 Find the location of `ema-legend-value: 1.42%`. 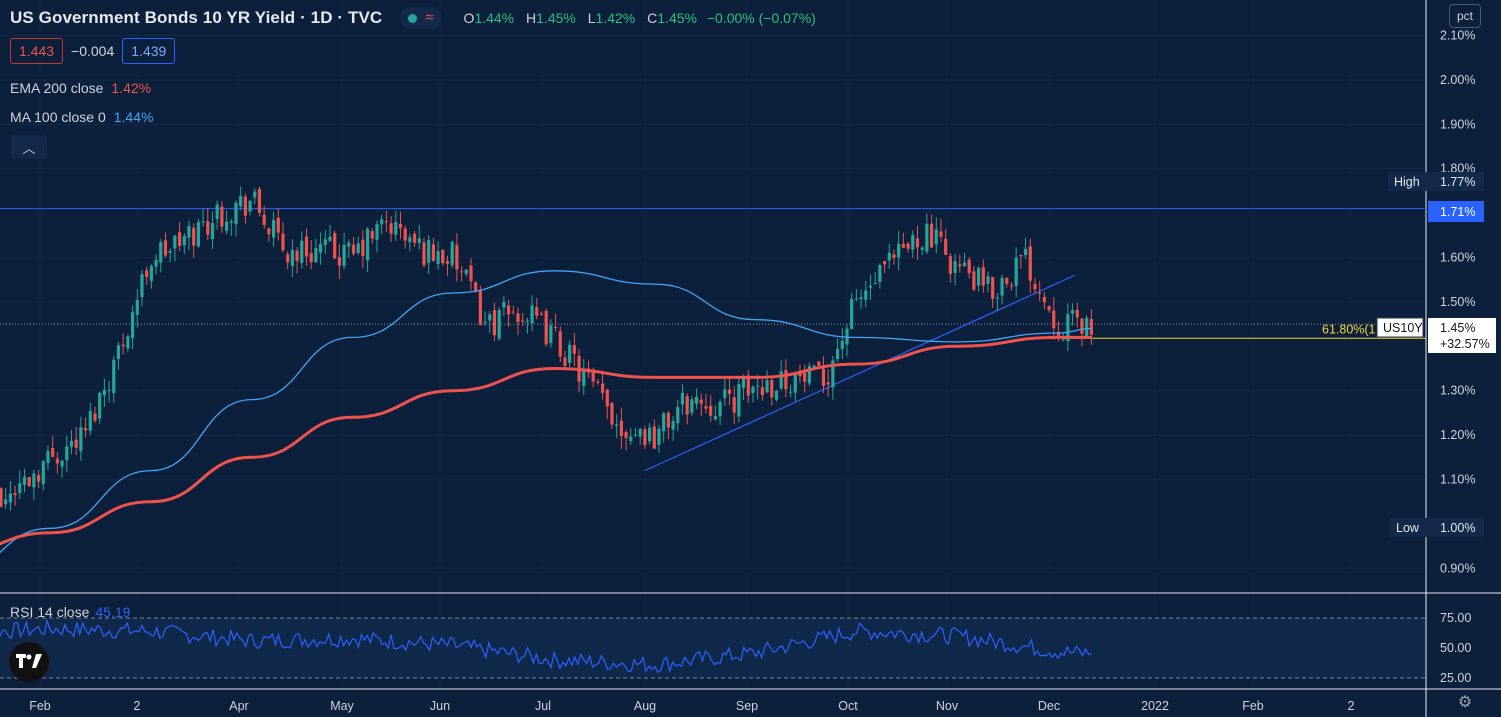

ema-legend-value: 1.42% is located at coordinates (131, 88).